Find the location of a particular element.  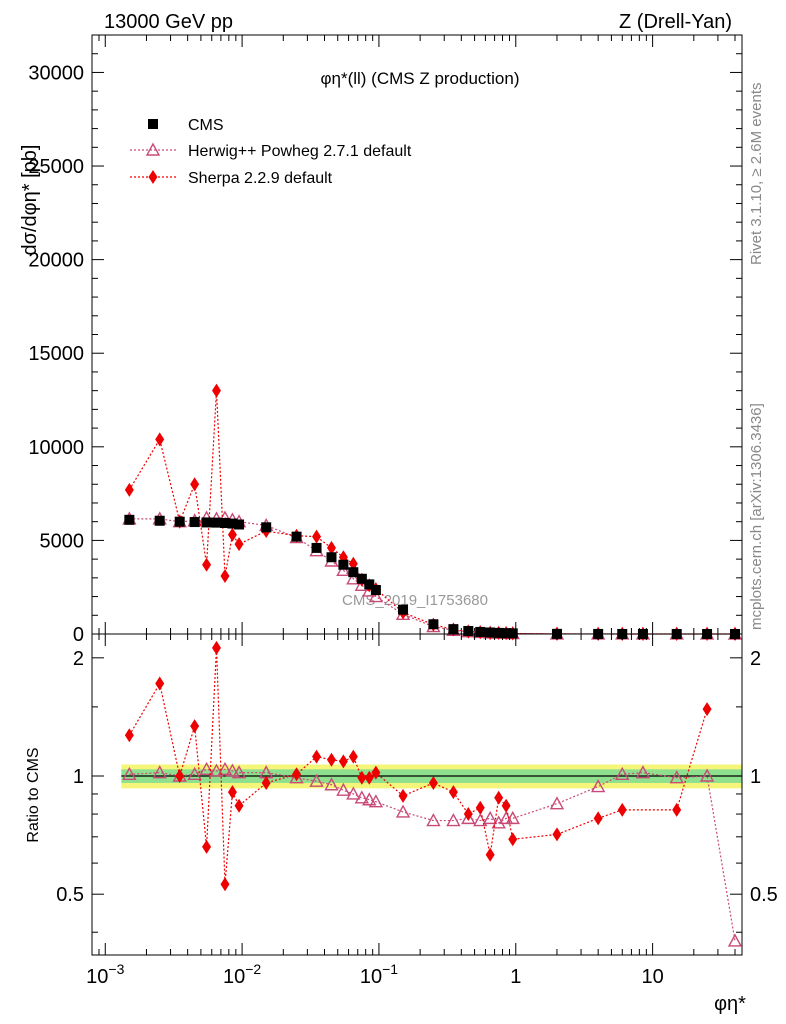

header-right-label: Z (Drell-Yan) is located at coordinates (675, 22).